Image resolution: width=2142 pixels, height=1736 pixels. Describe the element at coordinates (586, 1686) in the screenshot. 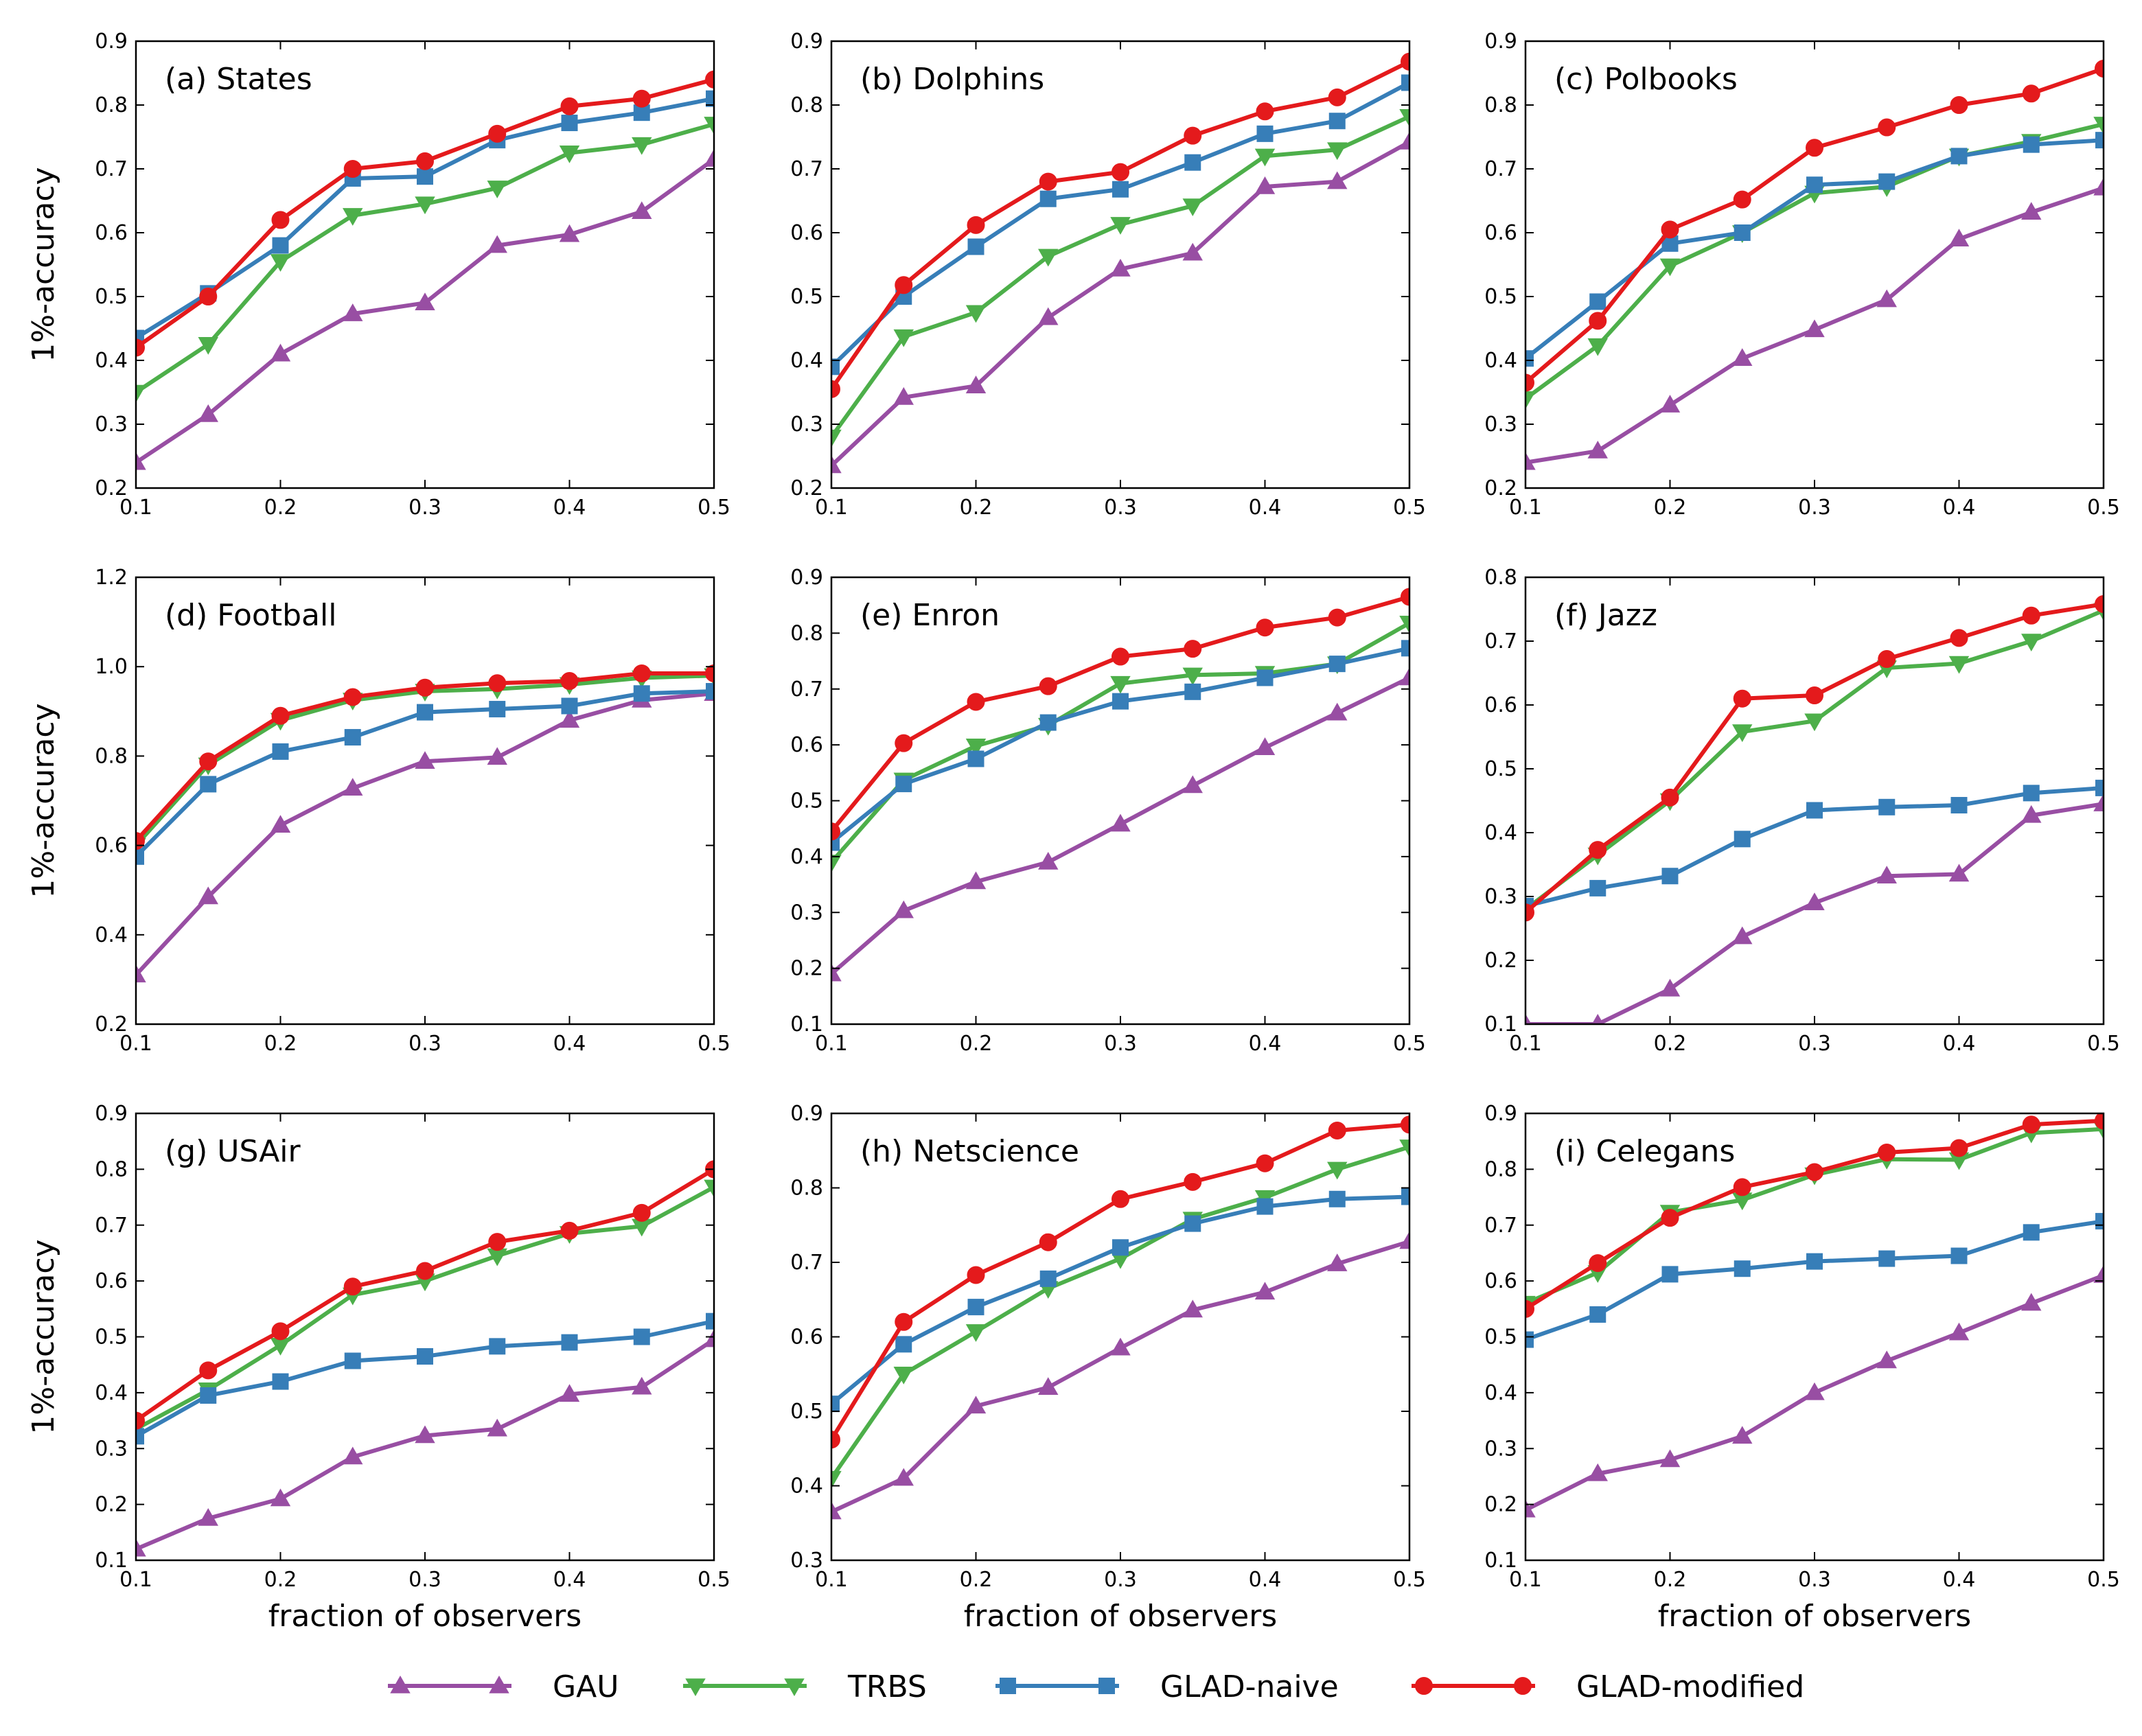

I see `legend-label: GAU` at that location.